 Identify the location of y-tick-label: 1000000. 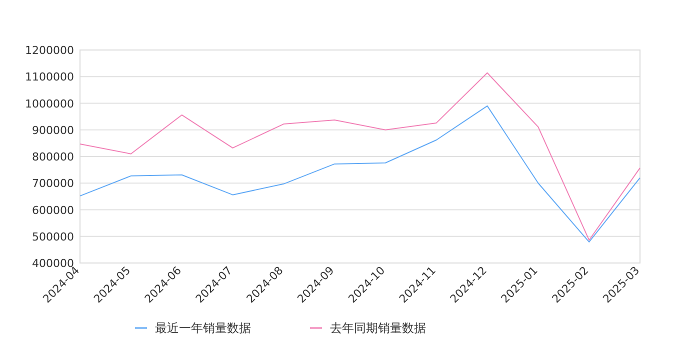
(49, 103).